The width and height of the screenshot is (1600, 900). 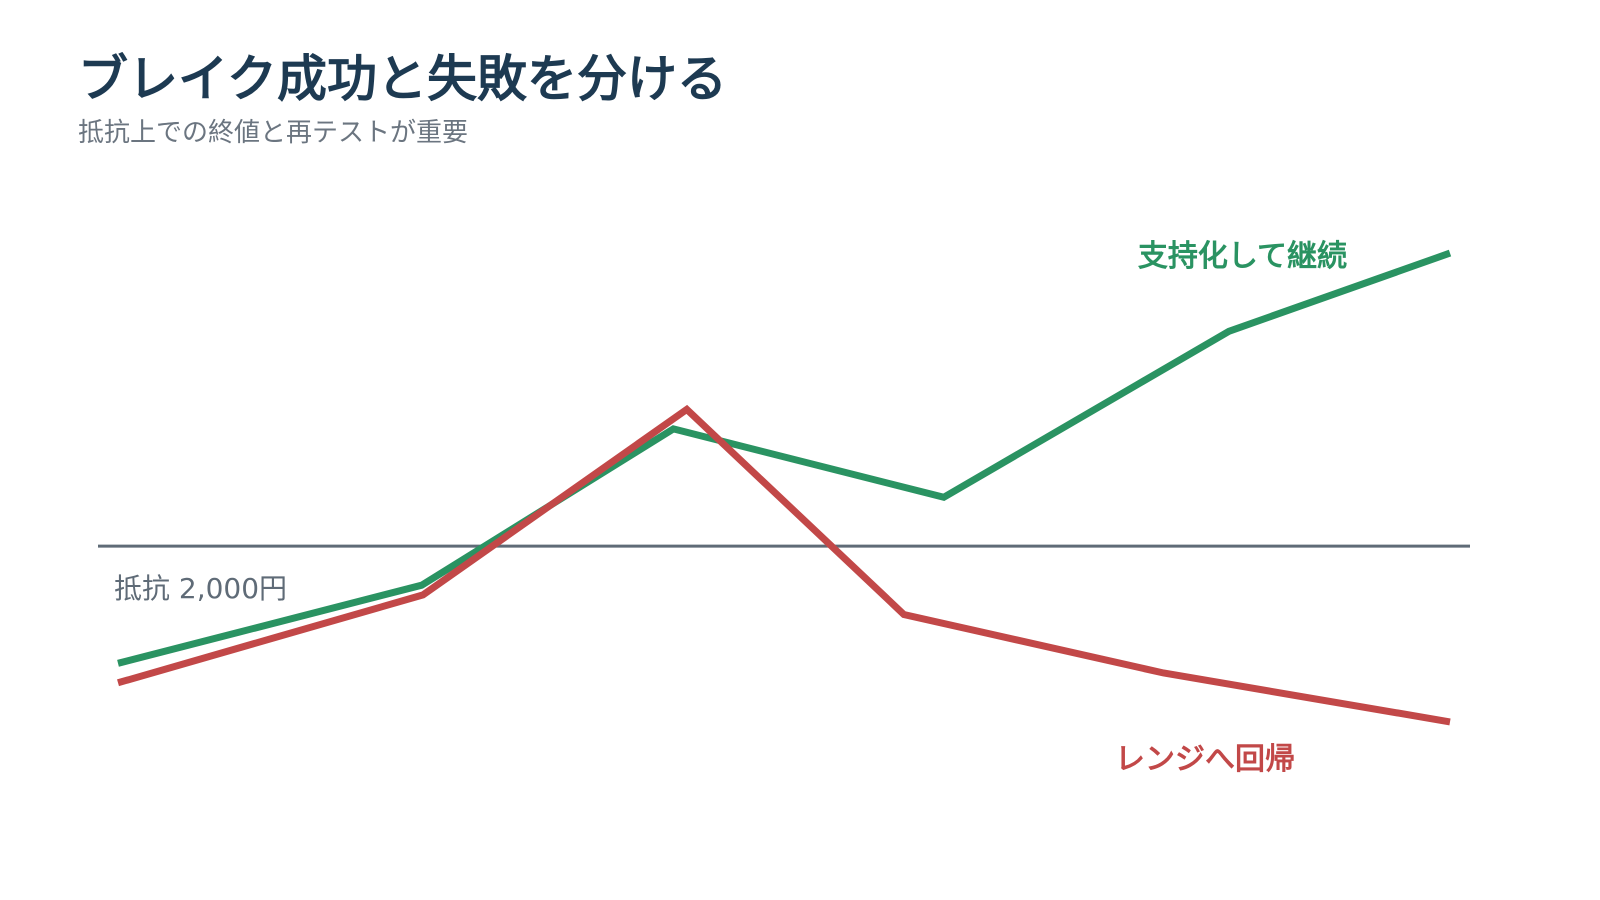 What do you see at coordinates (273, 133) in the screenshot?
I see `chart-subtitle: 抵抗上での終値と再テストが重要` at bounding box center [273, 133].